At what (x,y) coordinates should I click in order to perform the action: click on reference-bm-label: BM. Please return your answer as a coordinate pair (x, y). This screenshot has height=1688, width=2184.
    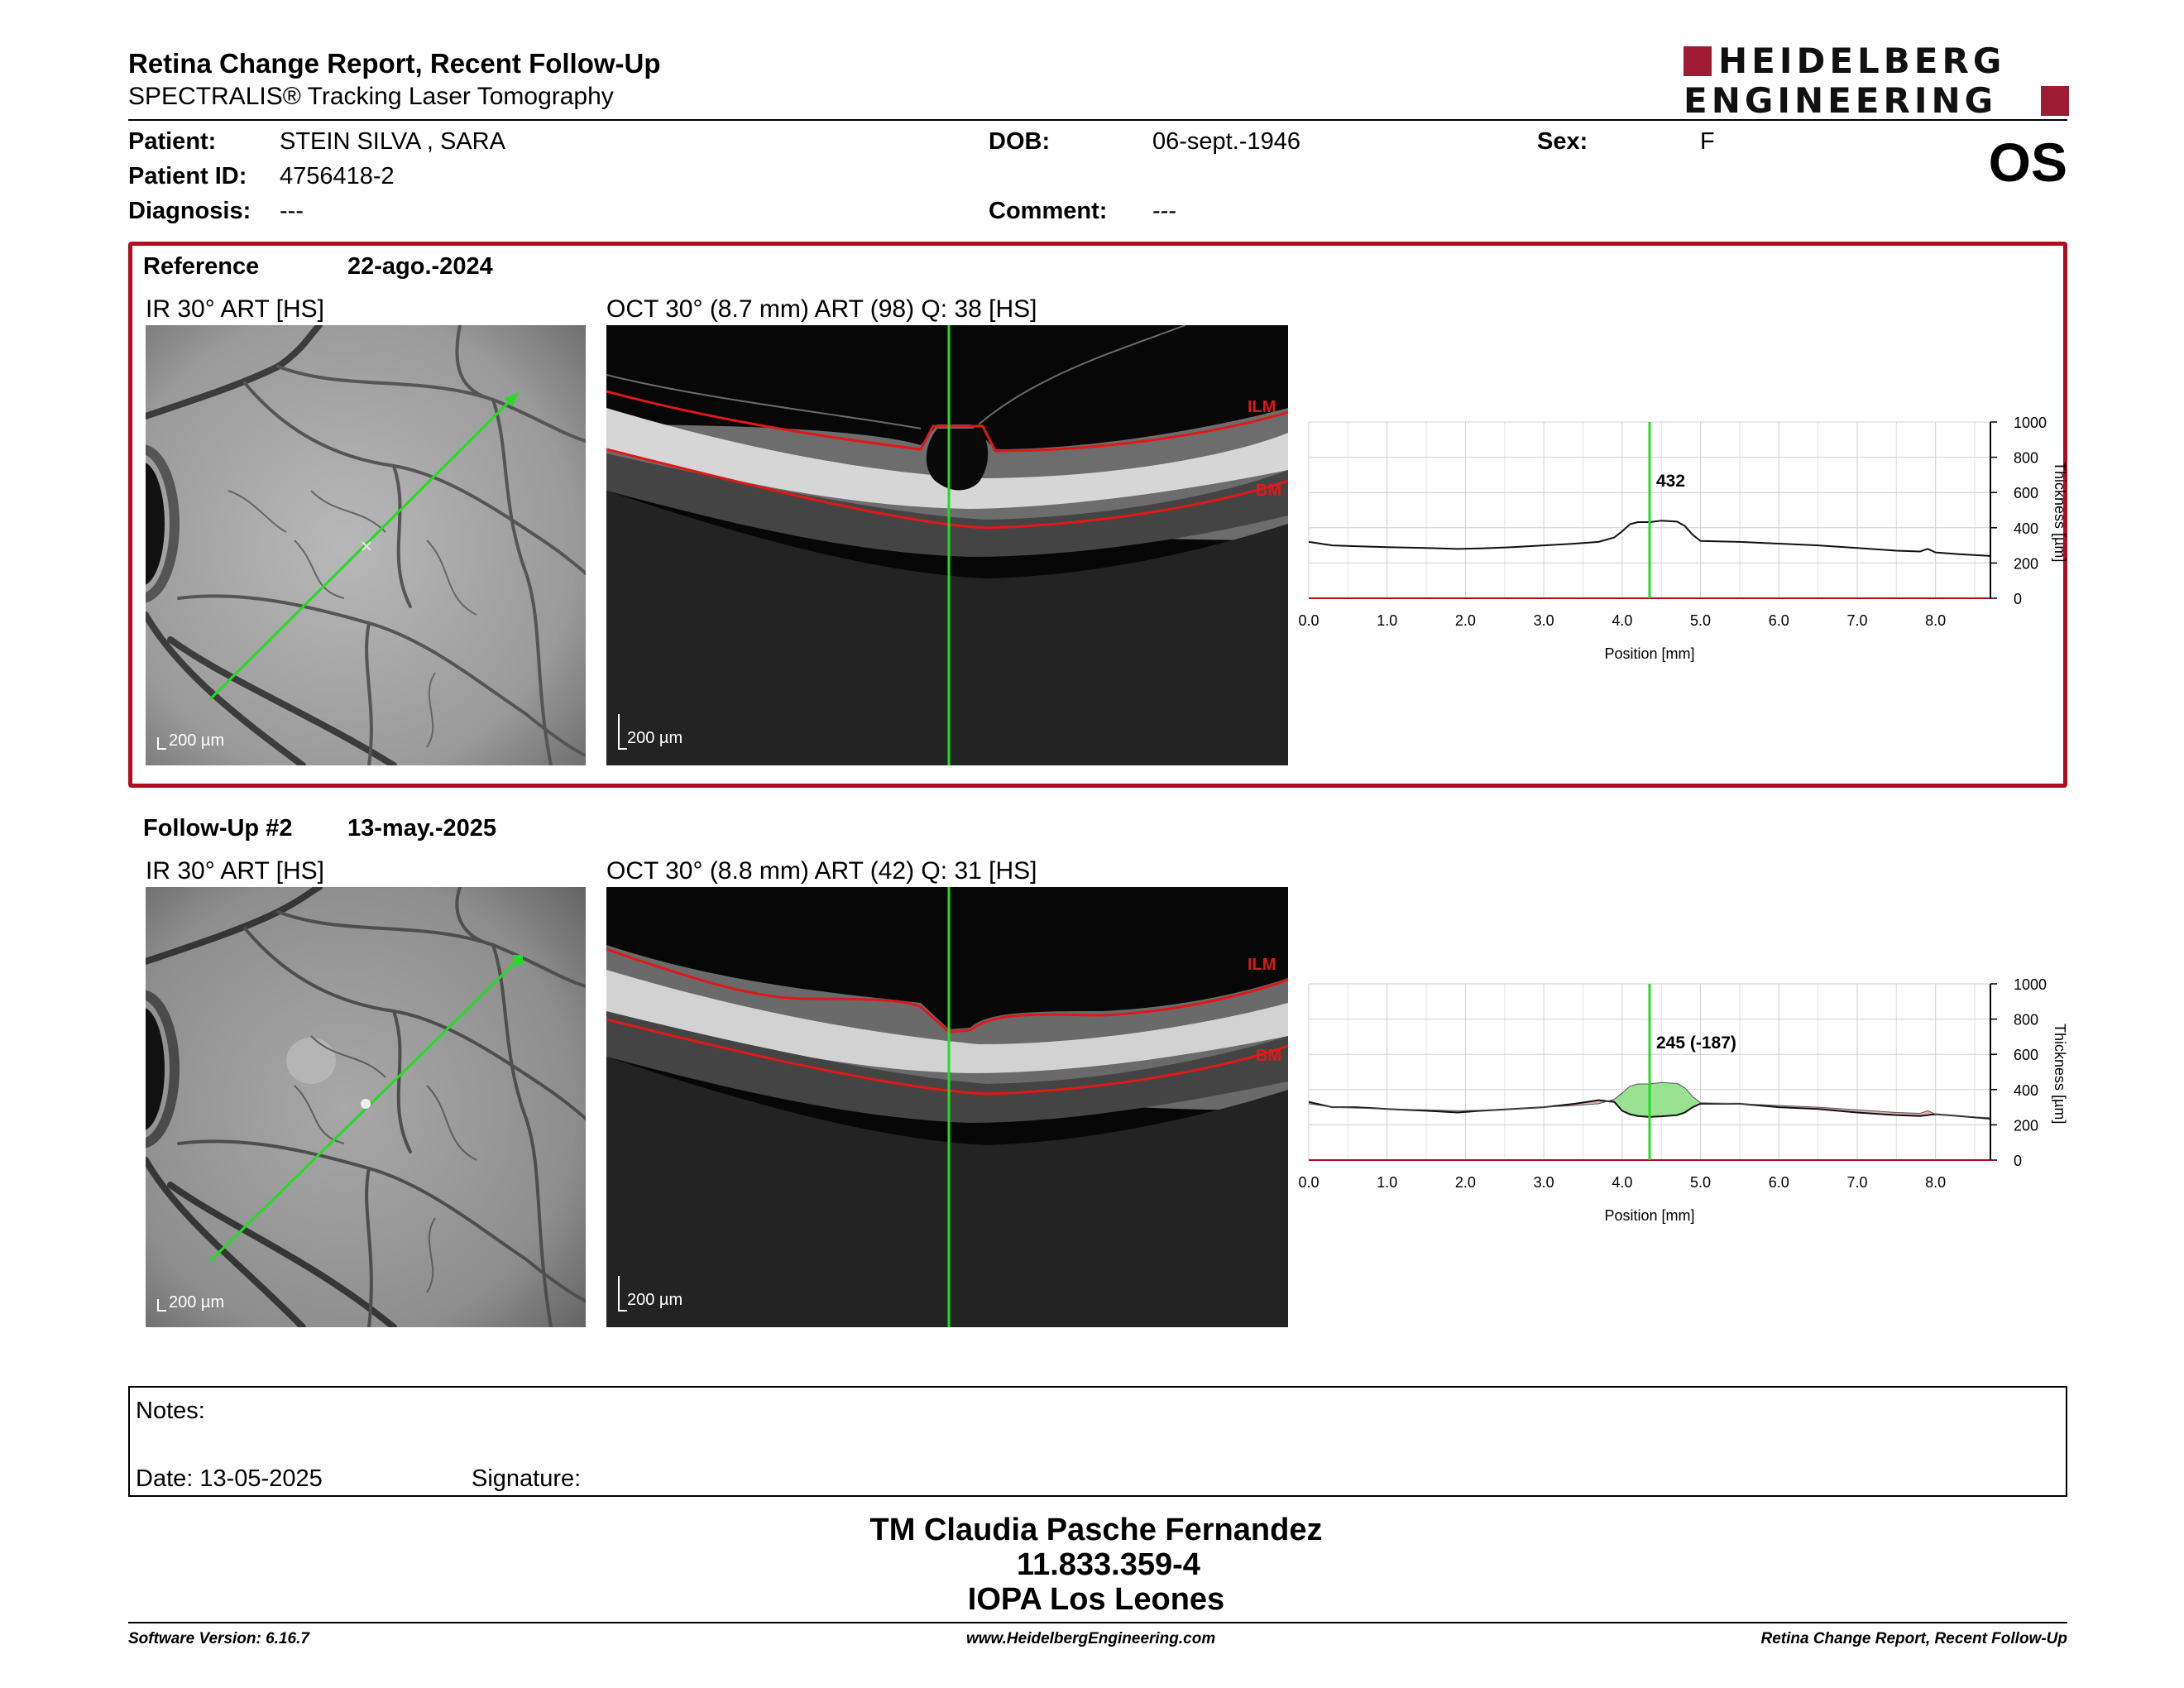
    Looking at the image, I should click on (1268, 491).